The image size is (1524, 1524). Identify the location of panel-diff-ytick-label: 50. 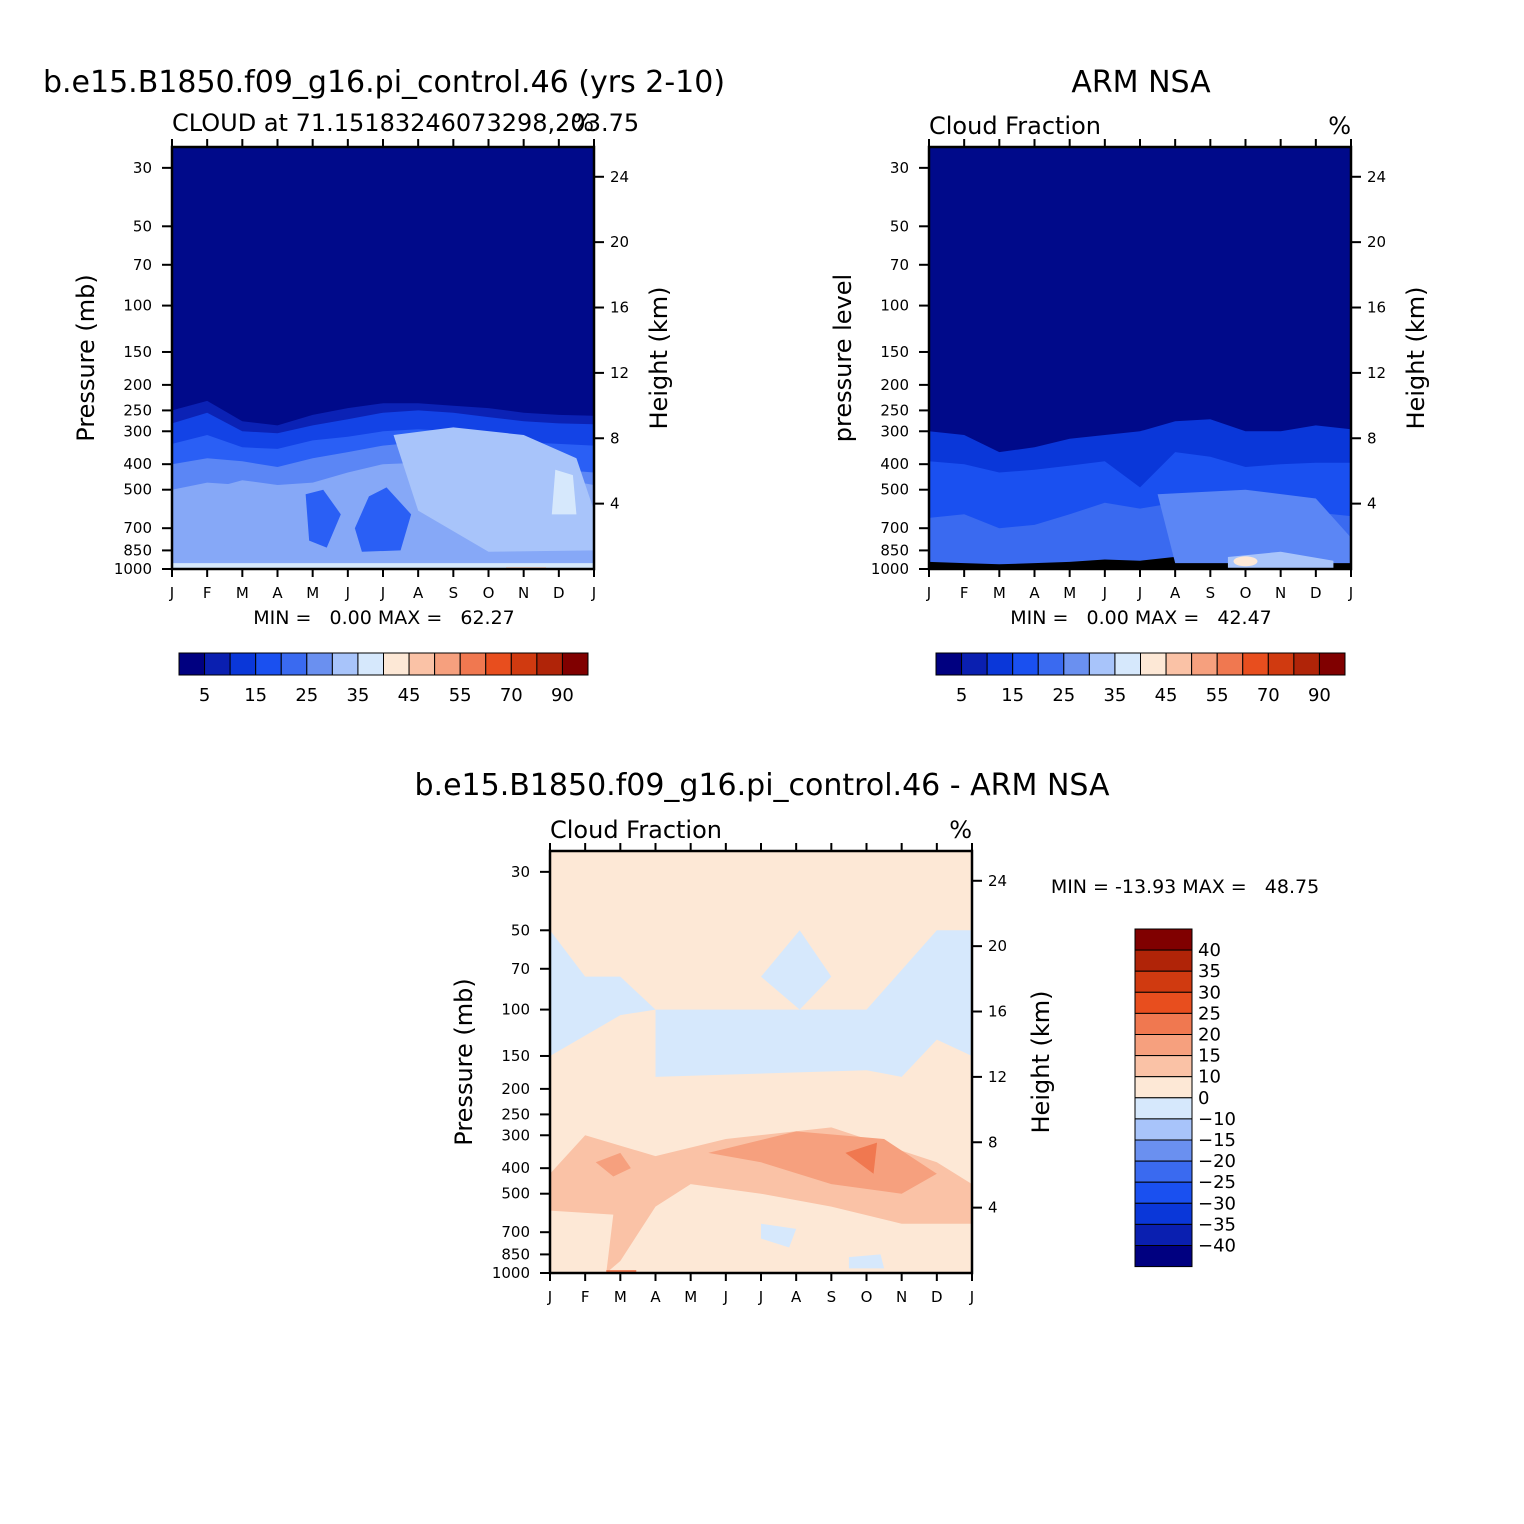
(520, 930).